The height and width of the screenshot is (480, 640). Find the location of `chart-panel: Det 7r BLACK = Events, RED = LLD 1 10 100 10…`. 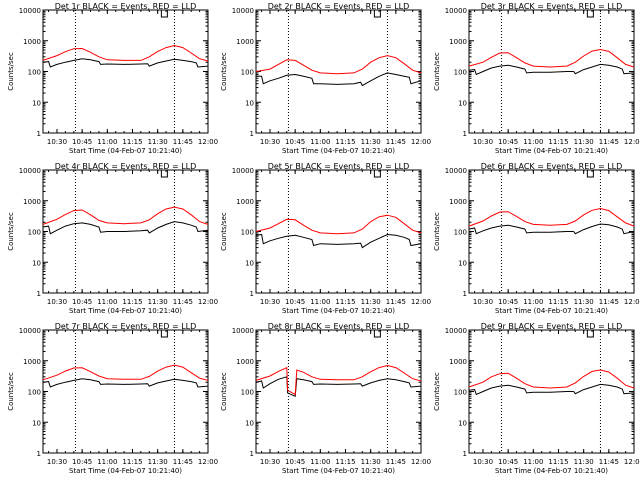

chart-panel: Det 7r BLACK = Events, RED = LLD 1 10 100 10… is located at coordinates (112, 398).